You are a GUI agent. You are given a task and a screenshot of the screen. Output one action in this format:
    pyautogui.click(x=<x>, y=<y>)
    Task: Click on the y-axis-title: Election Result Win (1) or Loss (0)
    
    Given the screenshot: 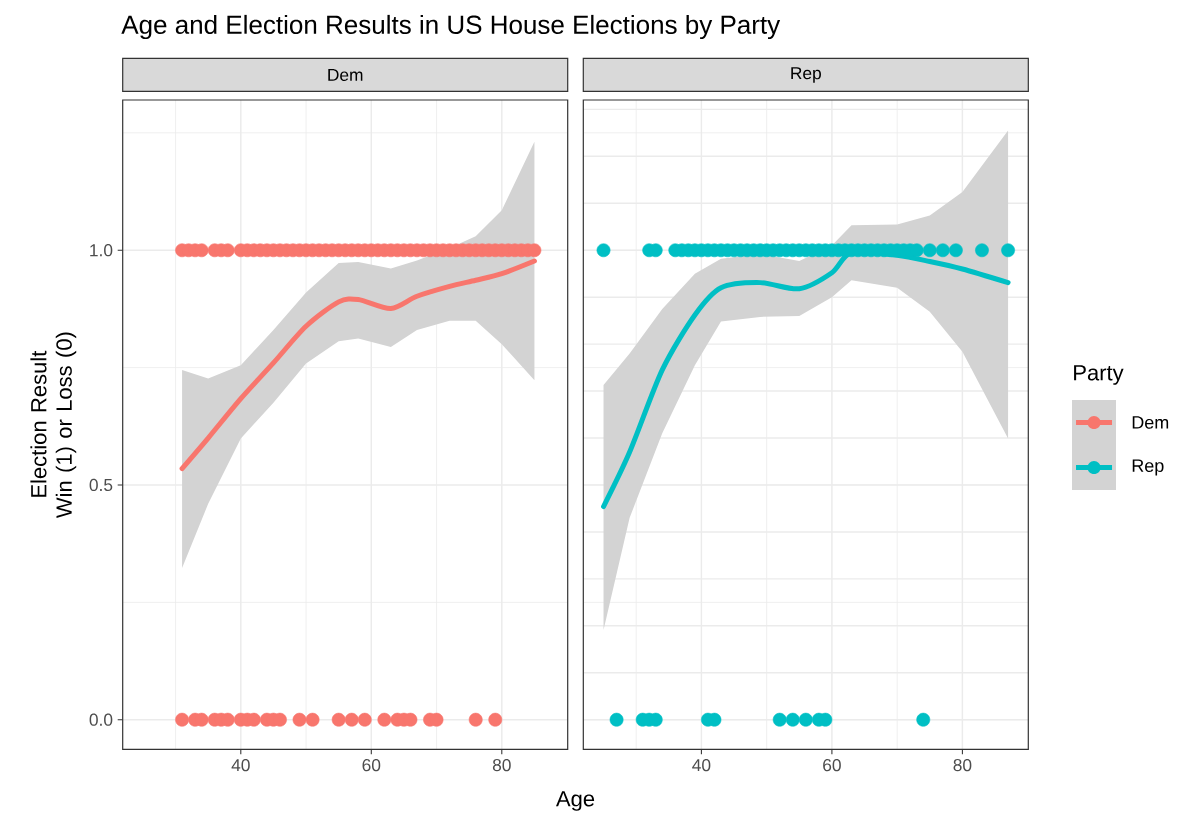 What is the action you would take?
    pyautogui.click(x=53, y=425)
    